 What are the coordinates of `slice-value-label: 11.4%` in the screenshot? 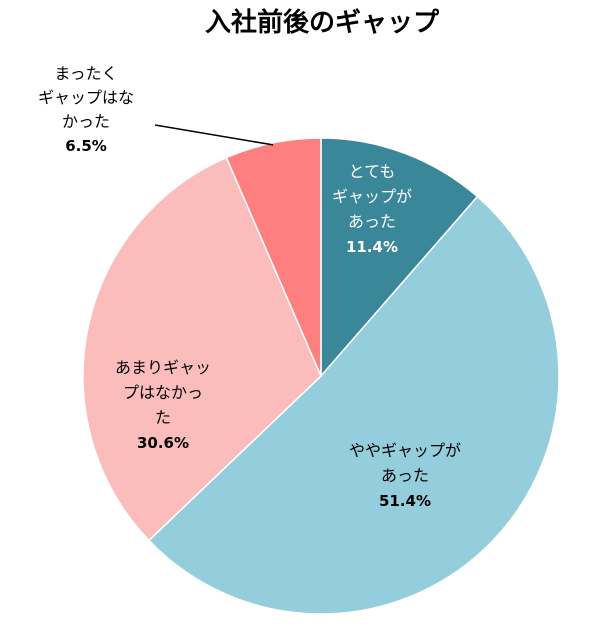 It's located at (372, 247).